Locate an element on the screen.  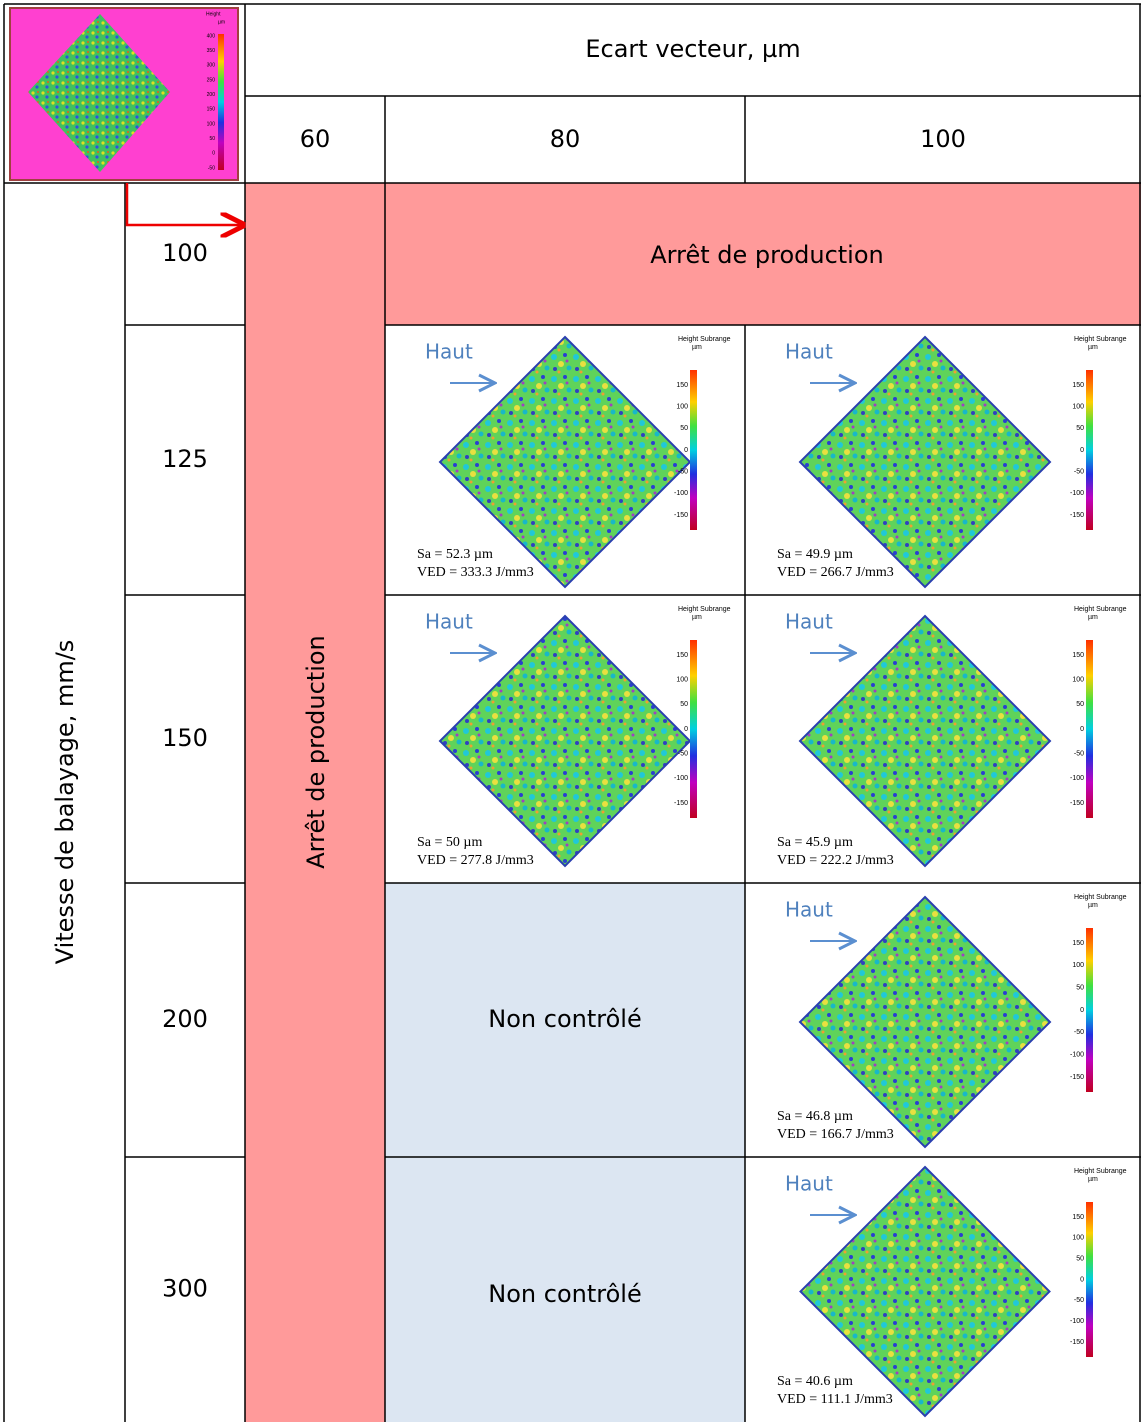
not-controlled-label: Non contrôlé is located at coordinates (564, 1019).